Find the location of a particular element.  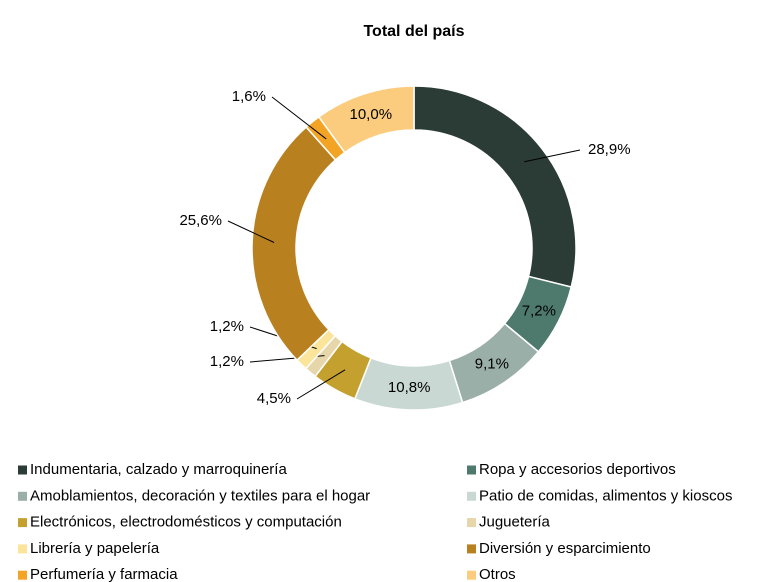

legend-label: Otros is located at coordinates (497, 574).